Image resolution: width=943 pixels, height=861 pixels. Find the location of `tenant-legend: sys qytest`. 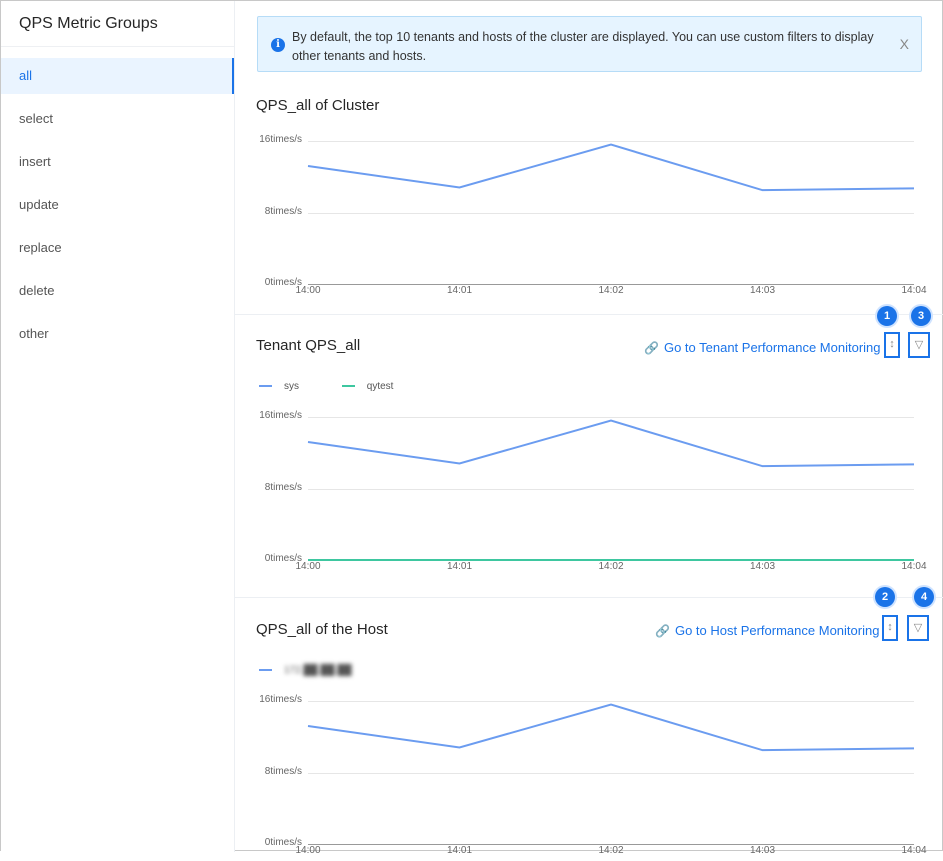

tenant-legend: sys qytest is located at coordinates (326, 386).